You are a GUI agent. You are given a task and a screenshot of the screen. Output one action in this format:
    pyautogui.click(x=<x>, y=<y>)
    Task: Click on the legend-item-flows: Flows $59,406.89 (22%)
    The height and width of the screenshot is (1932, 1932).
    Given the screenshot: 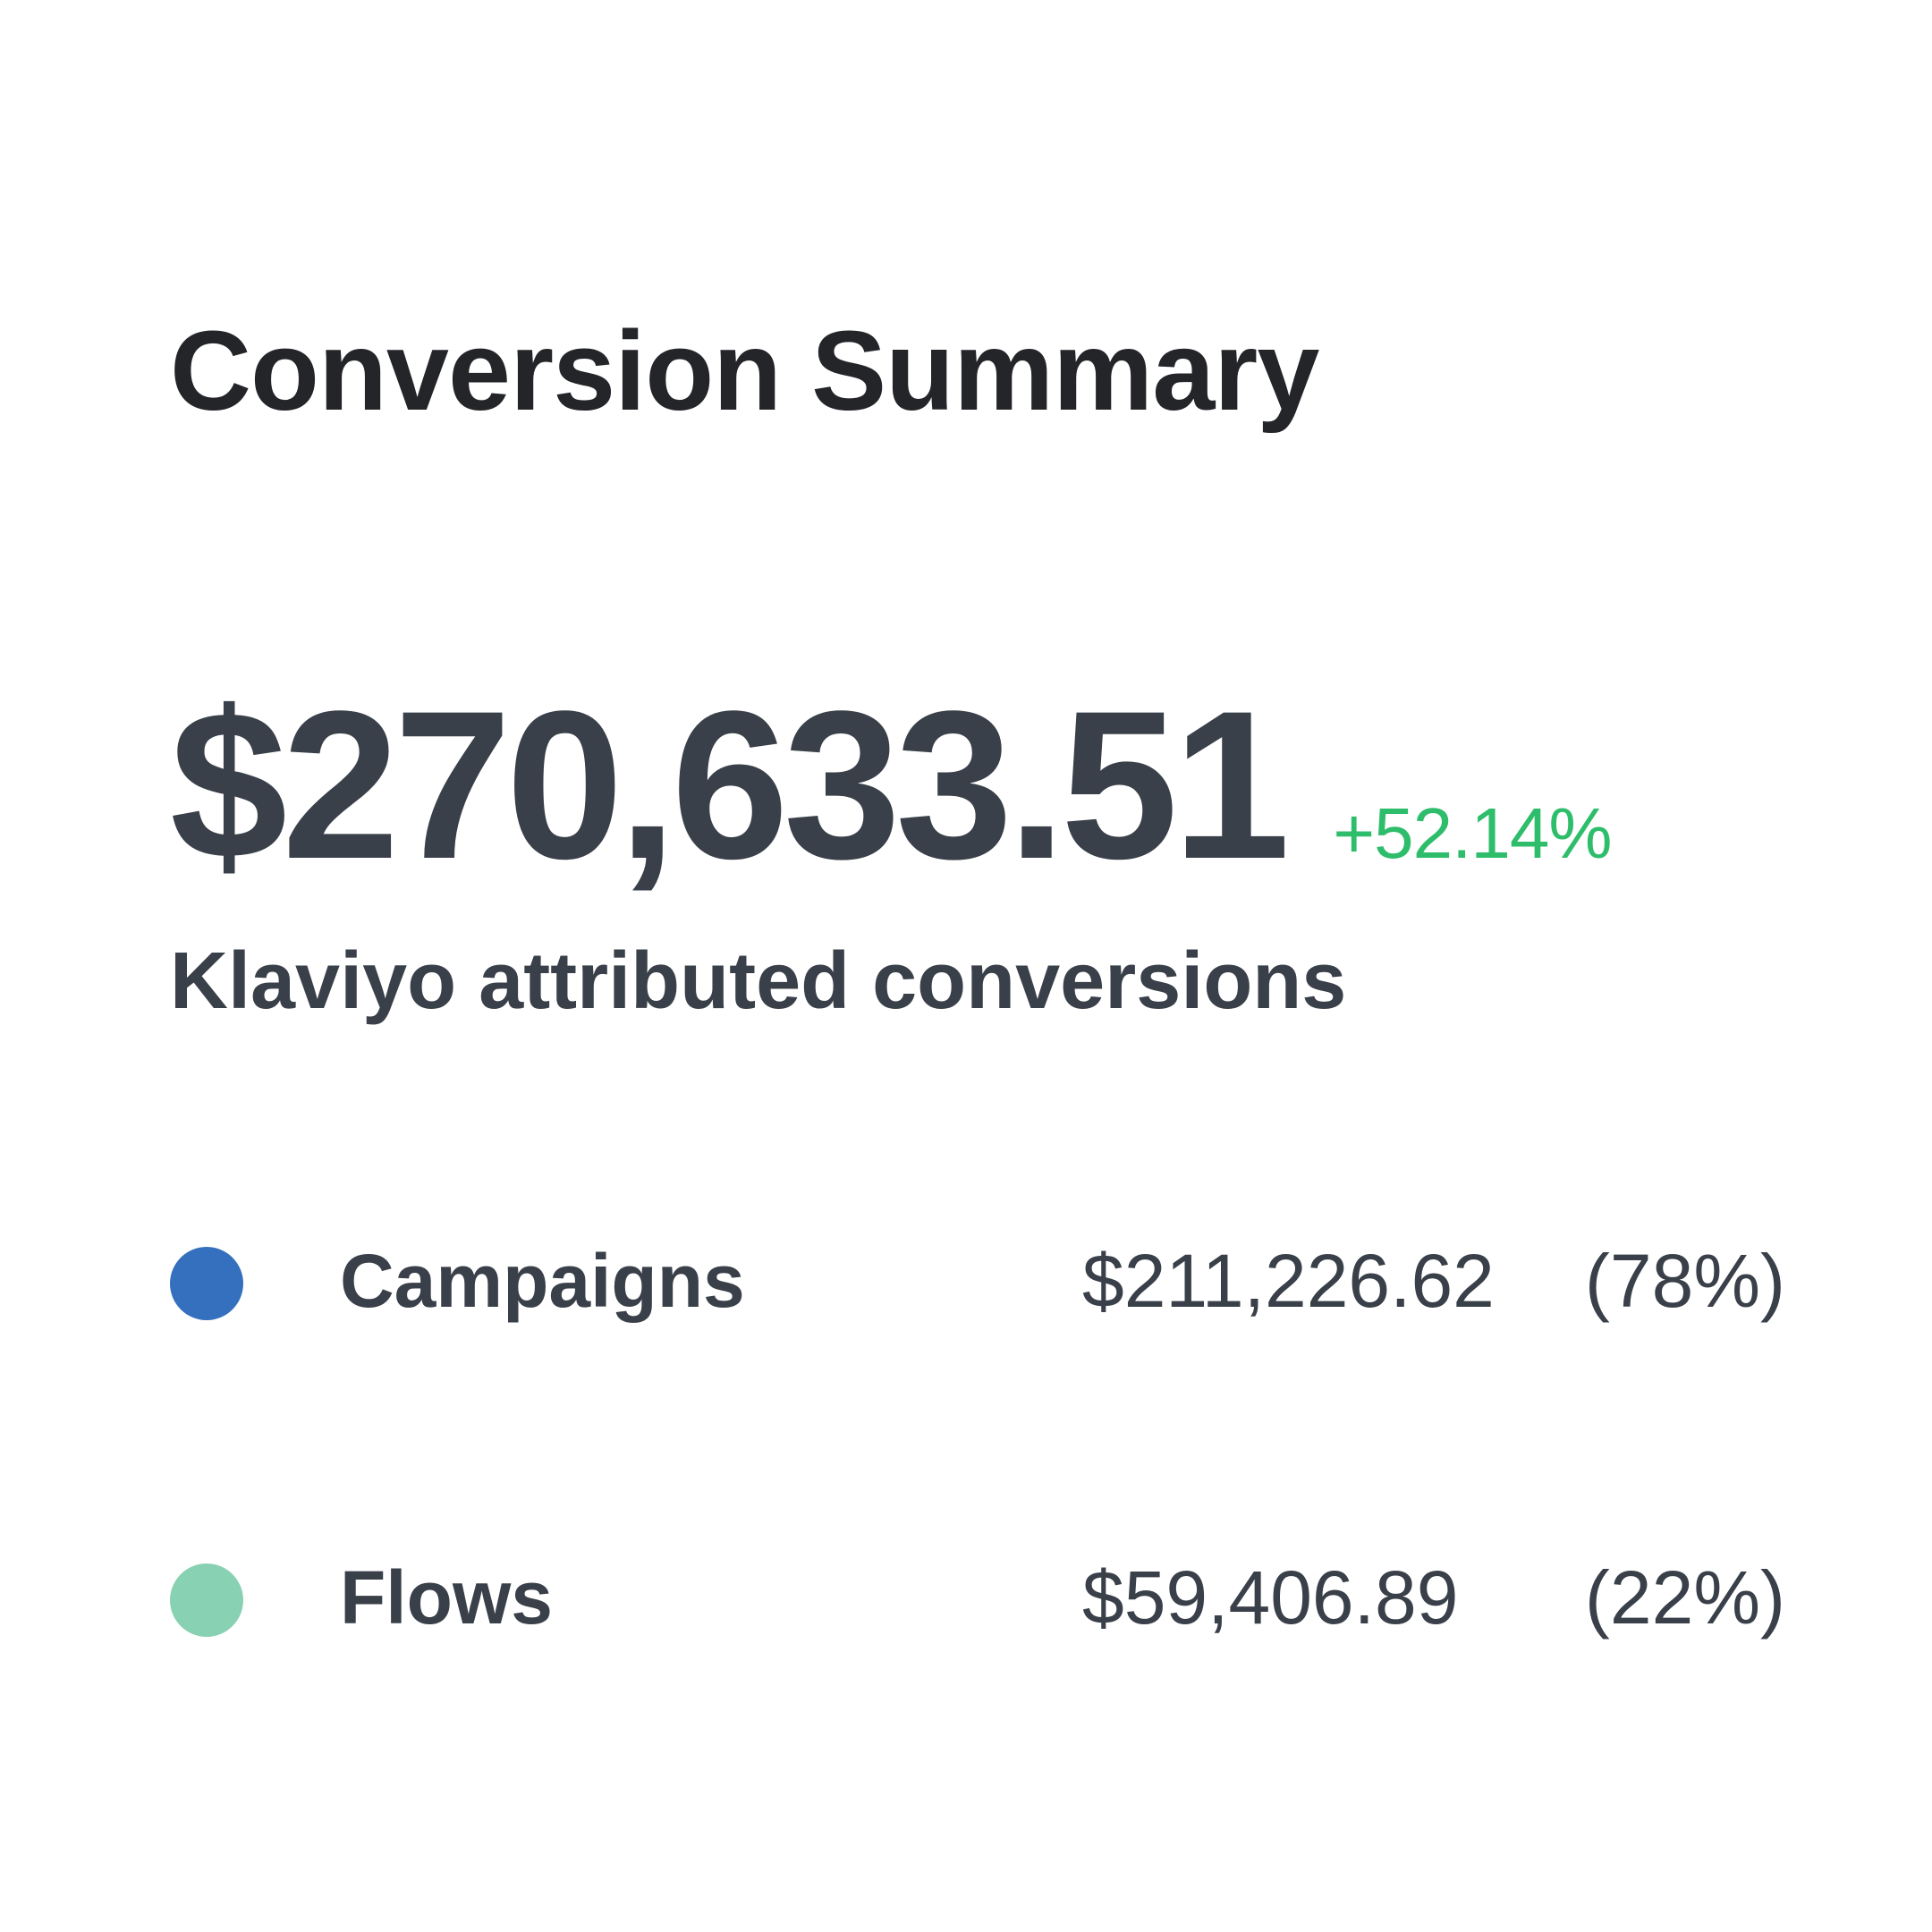 What is the action you would take?
    pyautogui.click(x=984, y=1601)
    